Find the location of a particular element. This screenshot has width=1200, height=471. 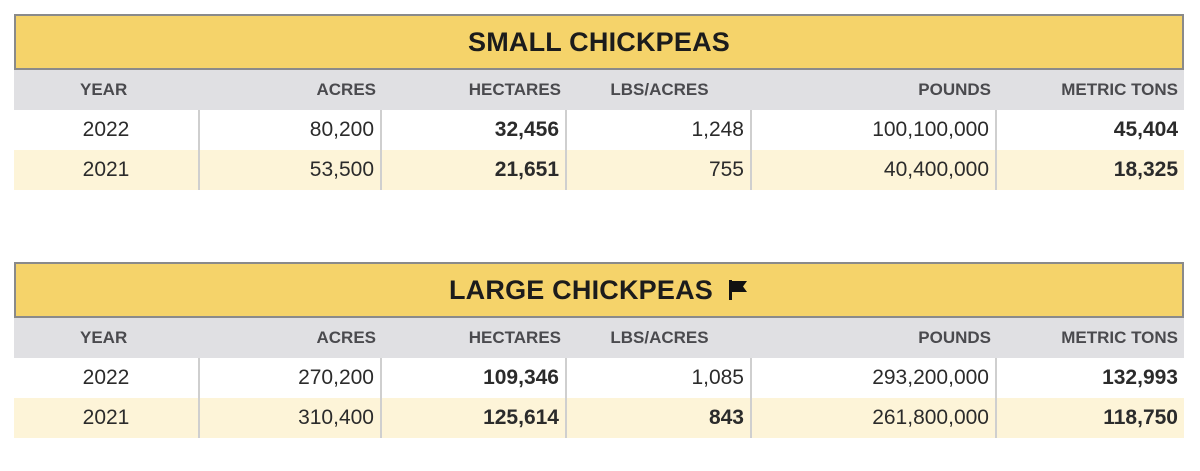

cell-lbs-acres: 1,248 is located at coordinates (659, 130).